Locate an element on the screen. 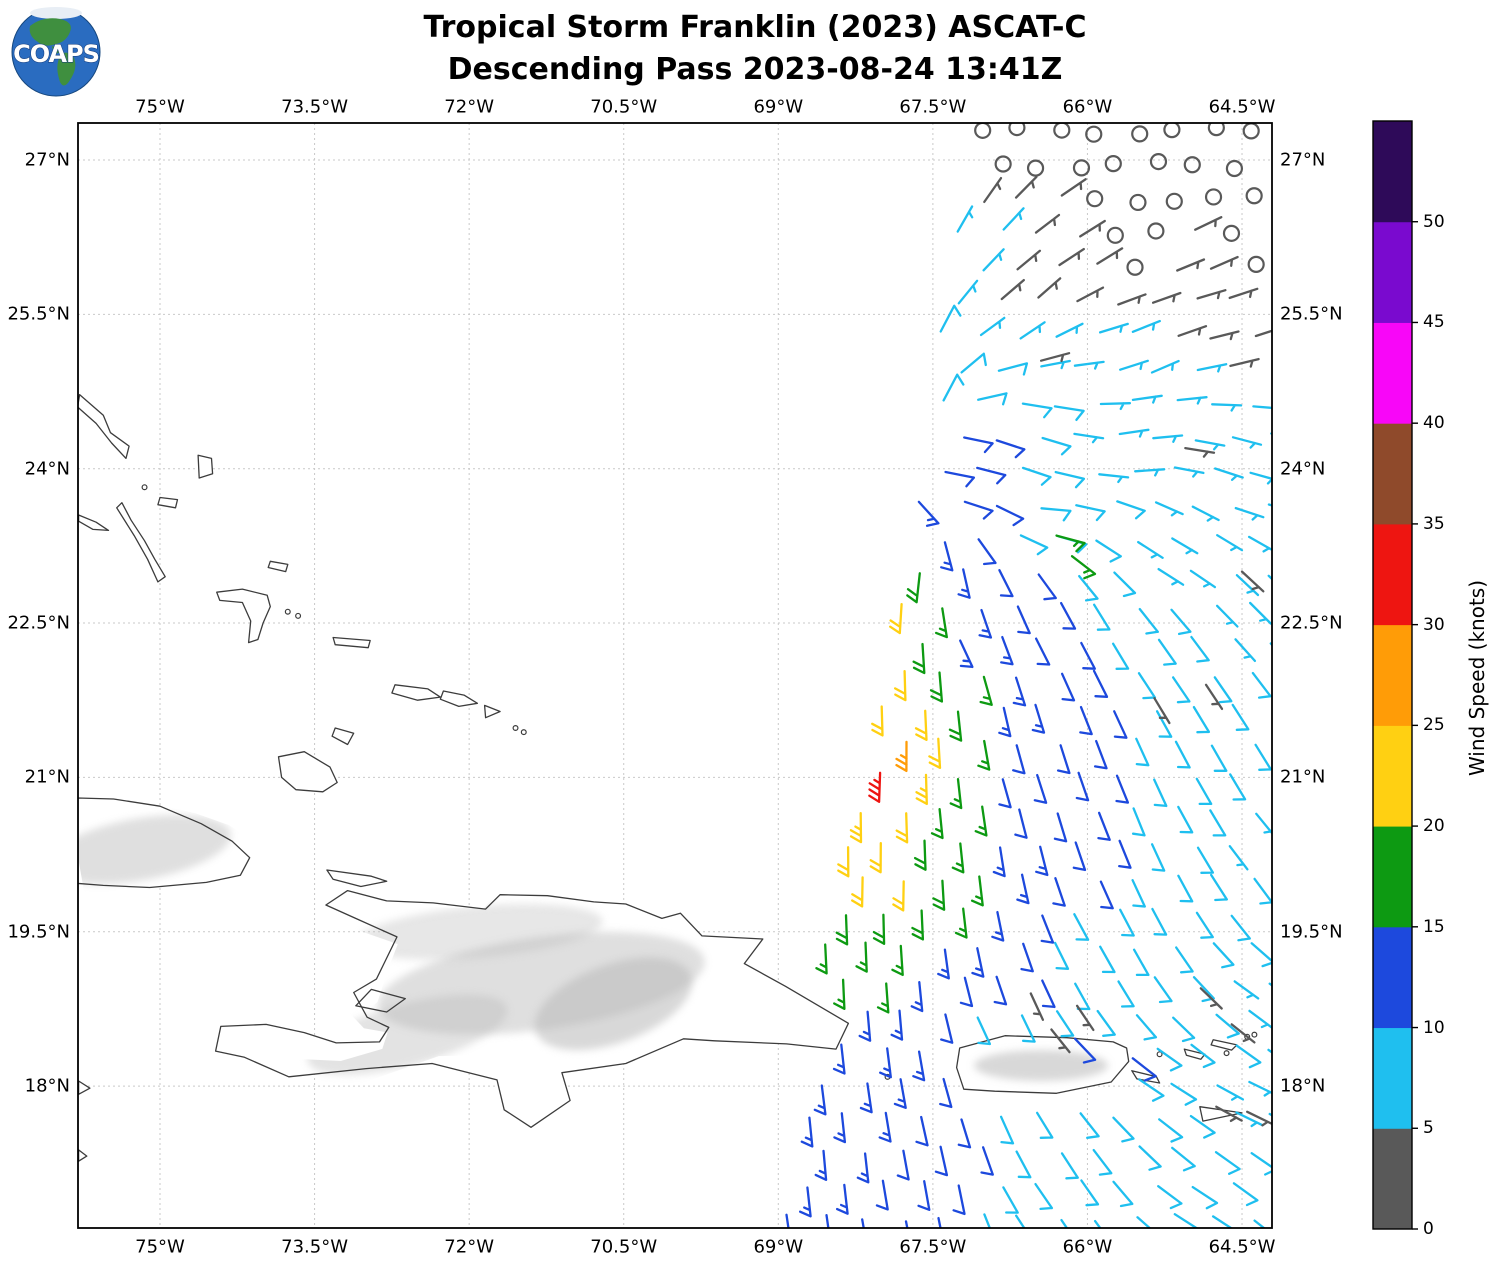 This screenshot has width=1510, height=1264. lat-tick-right: 19.5°N is located at coordinates (1311, 932).